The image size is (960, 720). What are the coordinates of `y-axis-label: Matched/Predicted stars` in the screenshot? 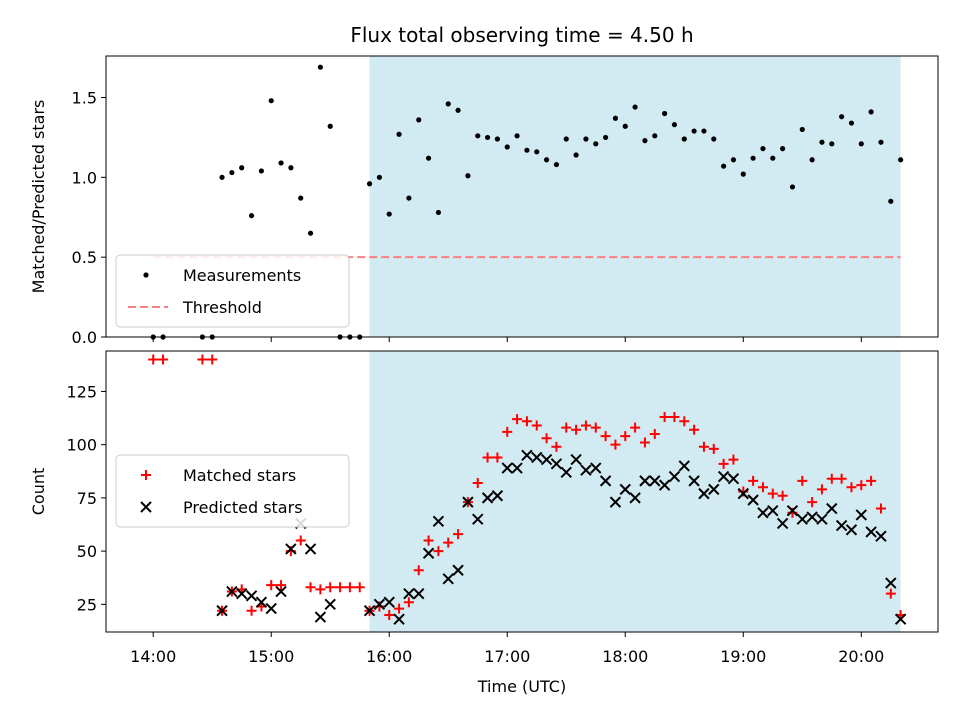 It's located at (38, 197).